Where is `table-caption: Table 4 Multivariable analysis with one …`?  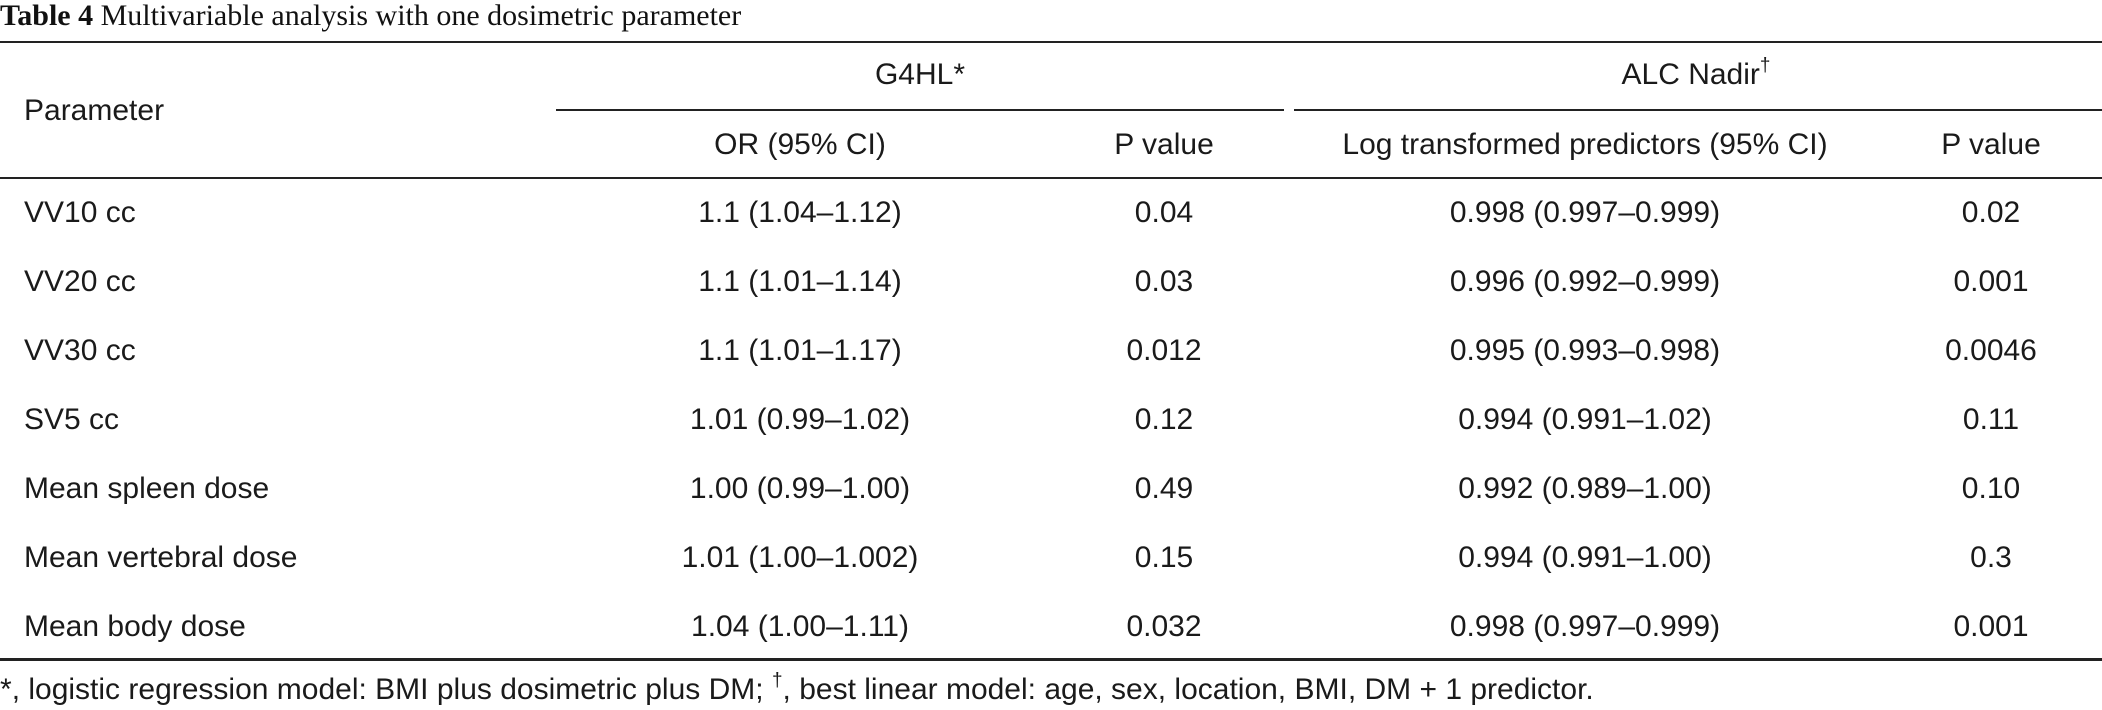 table-caption: Table 4 Multivariable analysis with one … is located at coordinates (370, 18).